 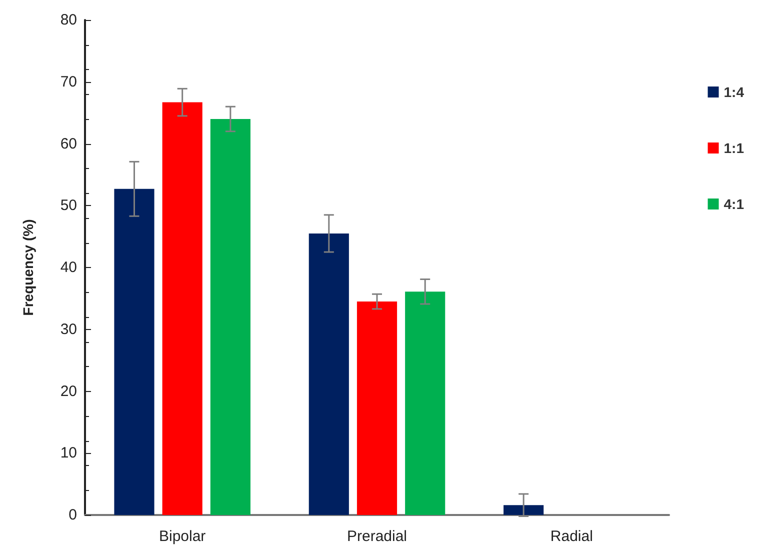 What do you see at coordinates (182, 536) in the screenshot?
I see `x-tick-label: Bipolar` at bounding box center [182, 536].